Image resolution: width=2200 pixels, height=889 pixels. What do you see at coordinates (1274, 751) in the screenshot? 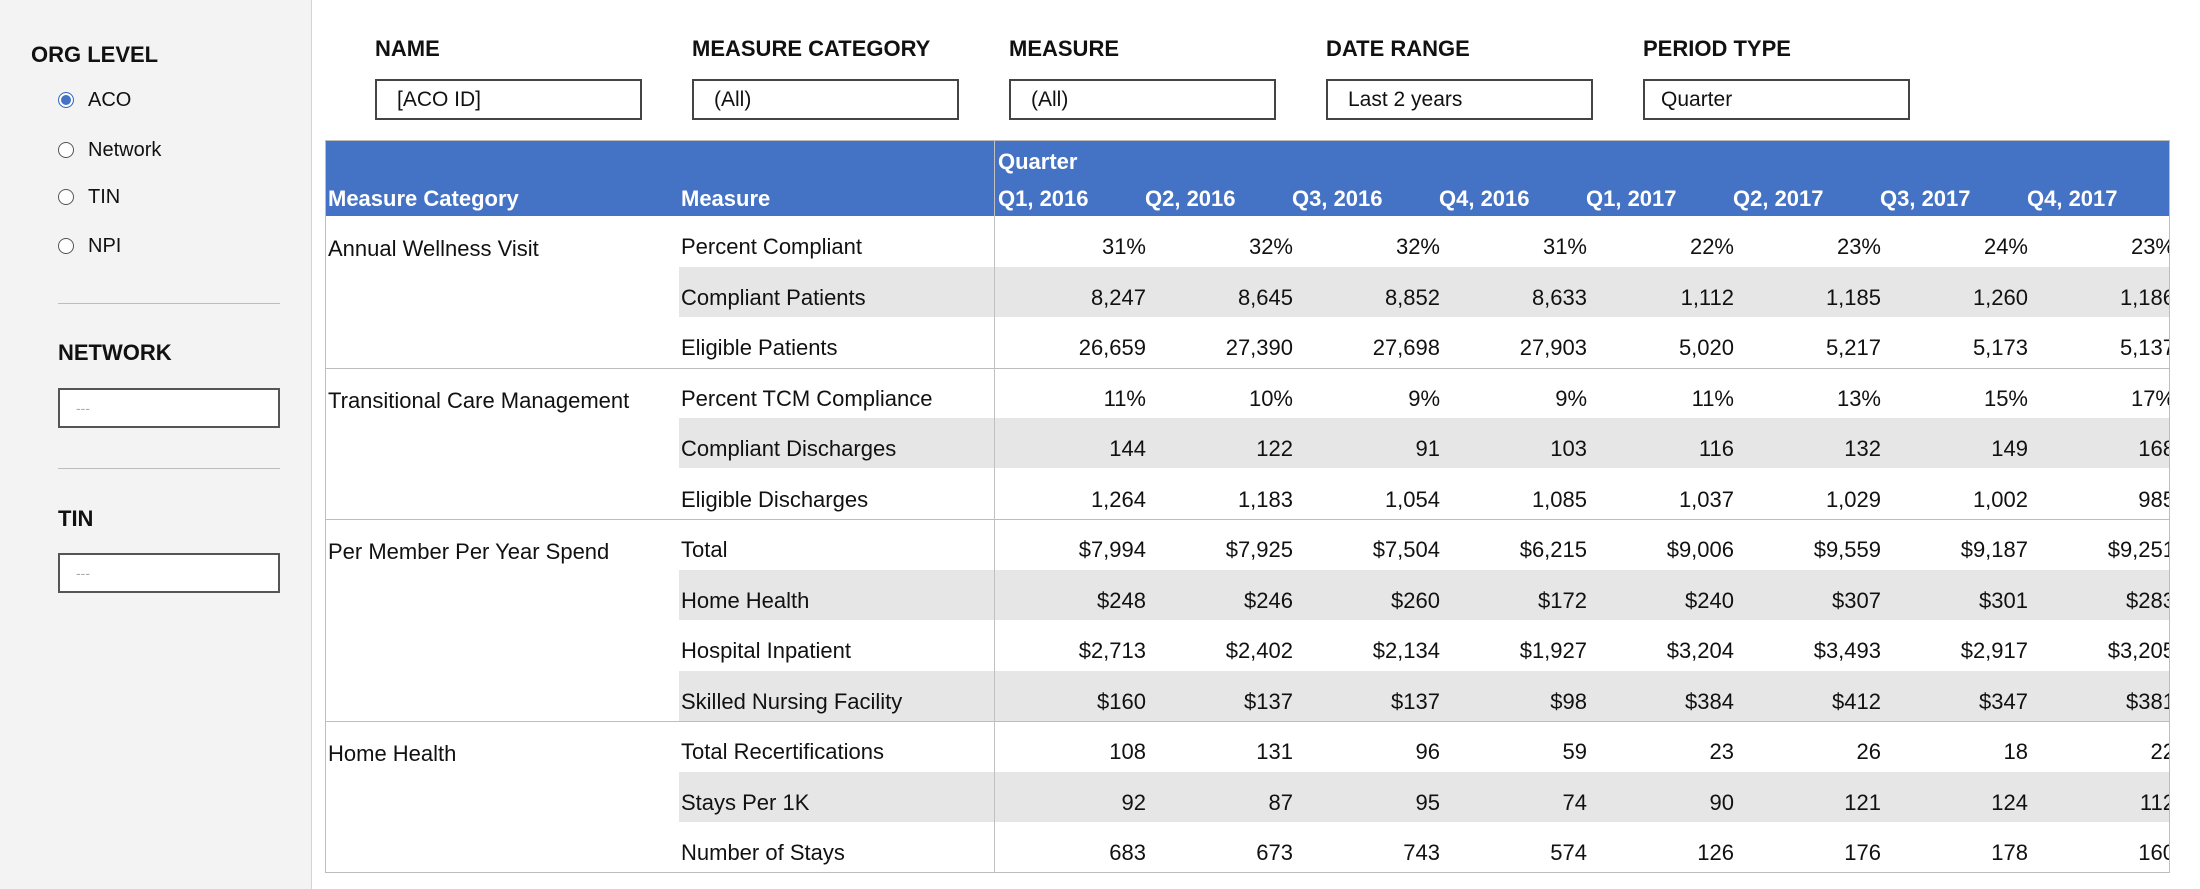
I see `value-cell: 131` at bounding box center [1274, 751].